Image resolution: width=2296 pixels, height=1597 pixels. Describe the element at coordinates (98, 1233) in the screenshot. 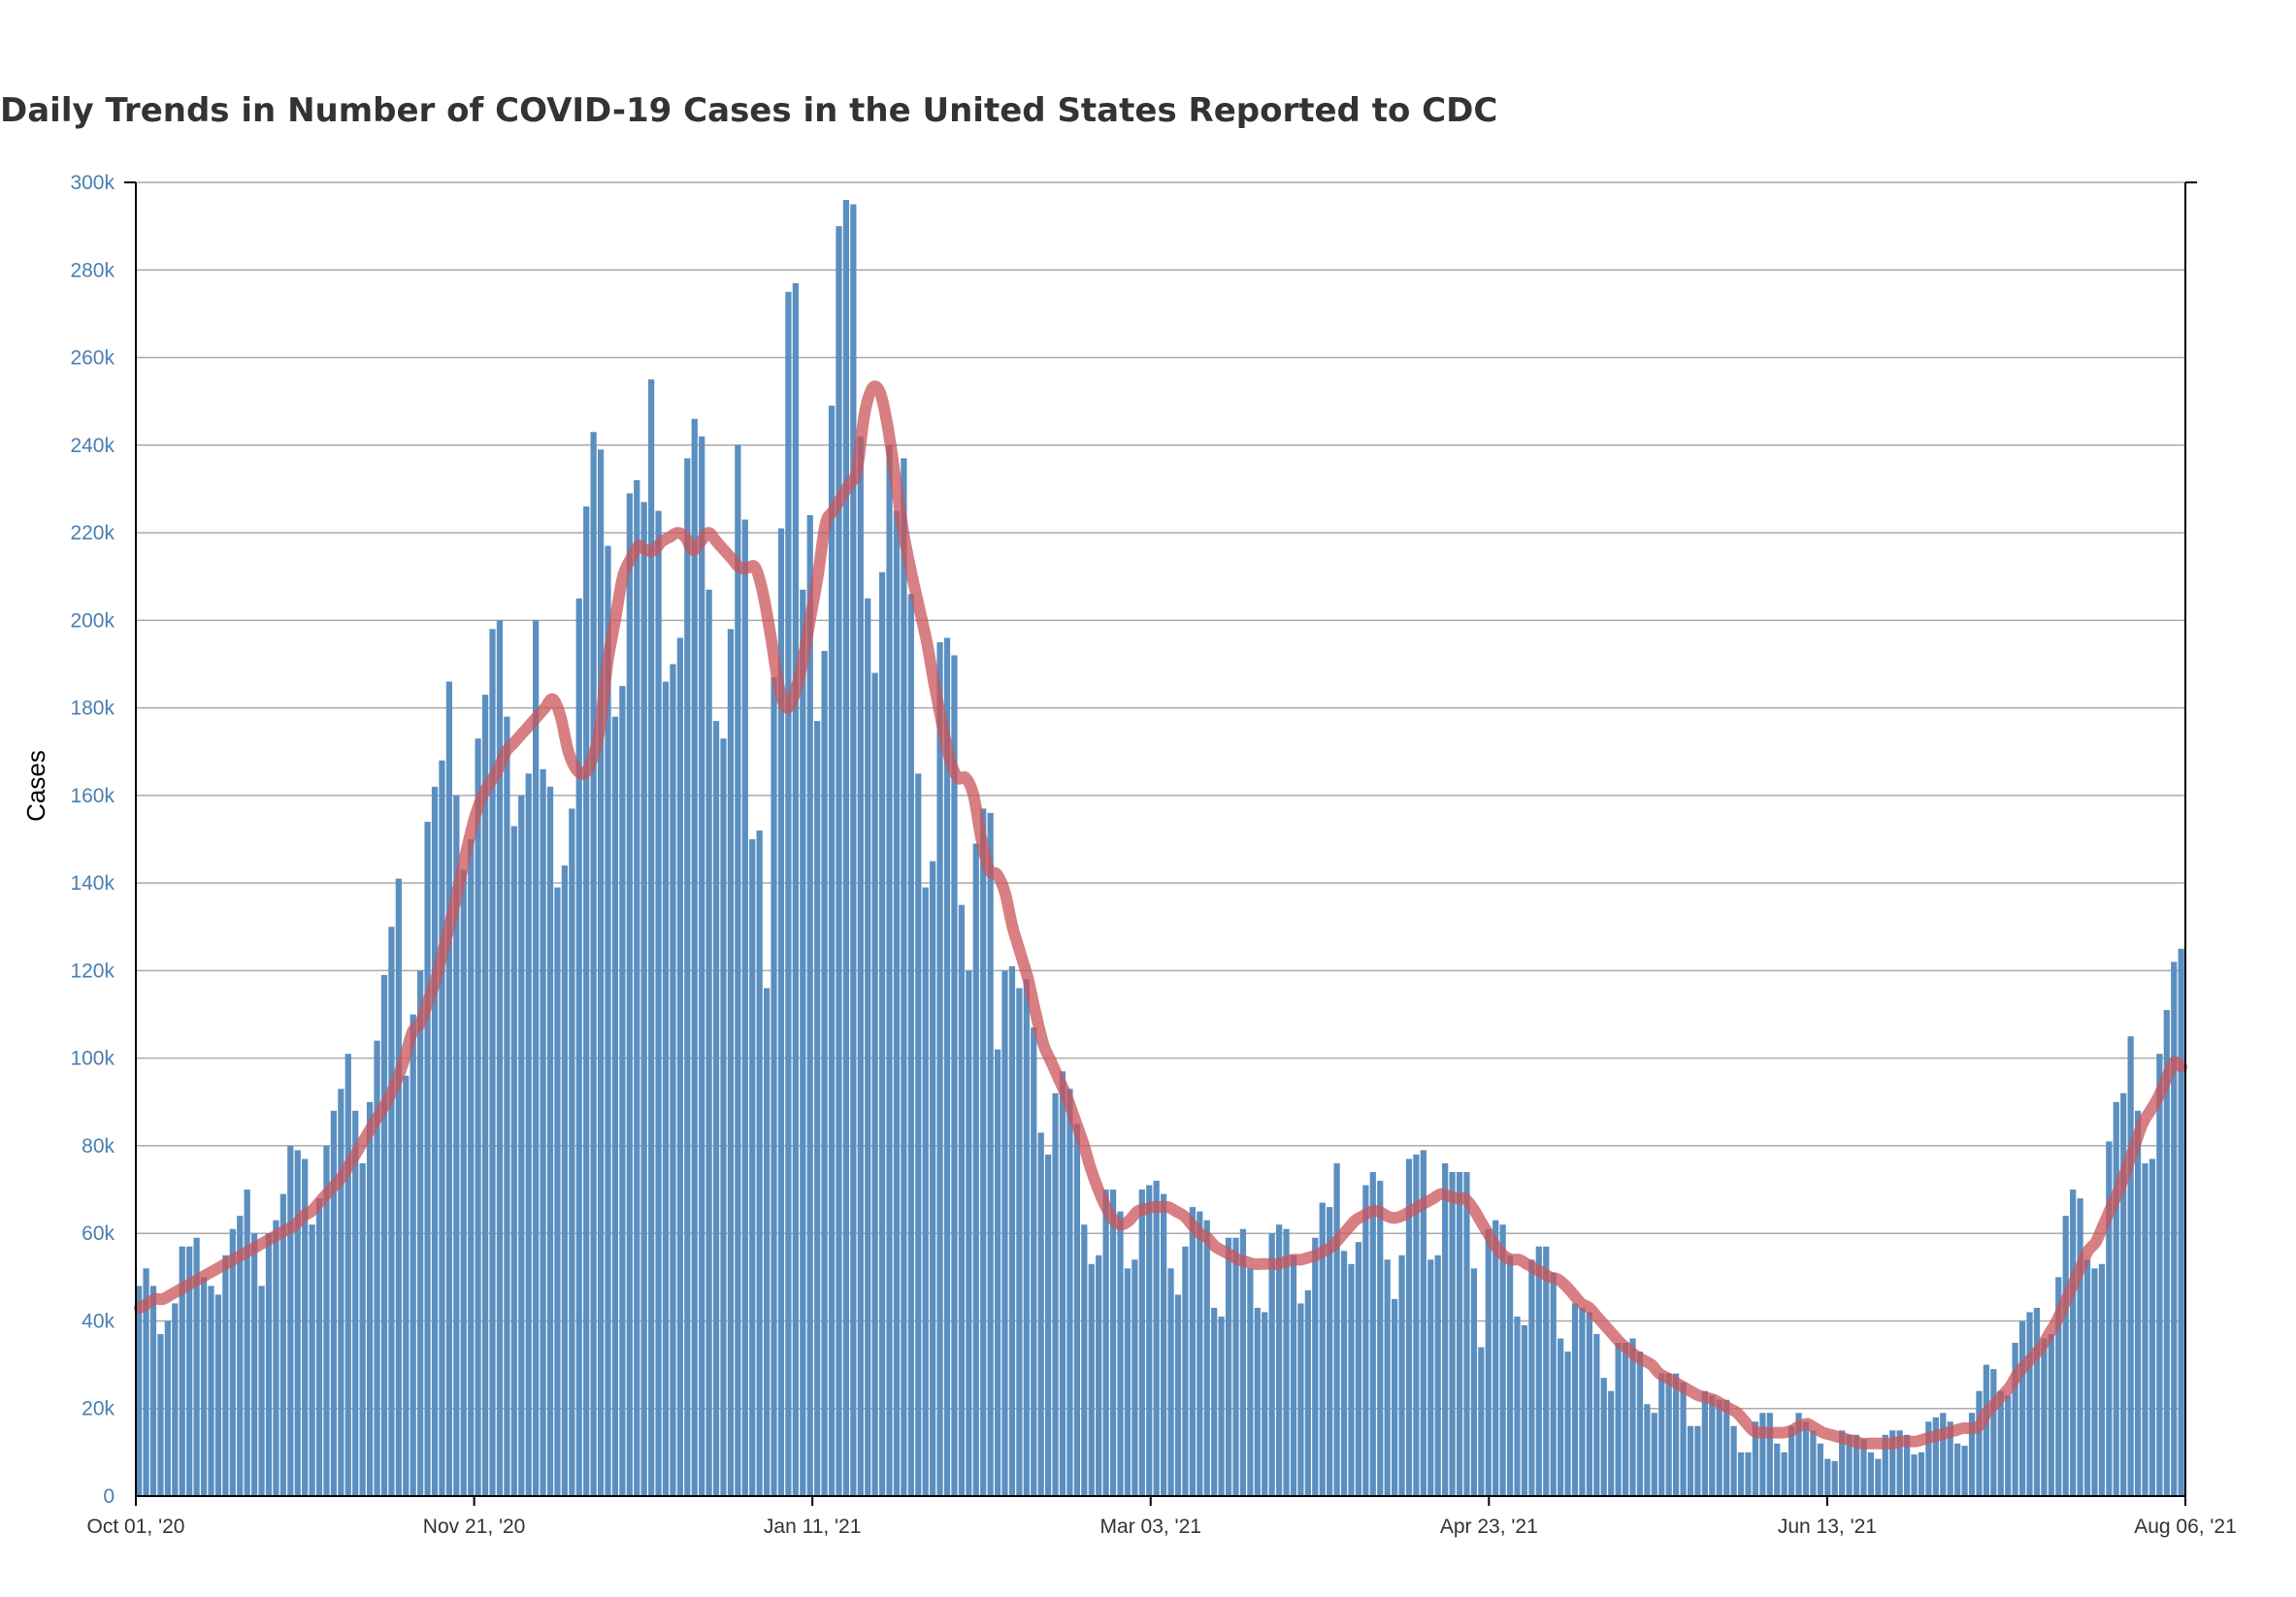

I see `y-tick-label-3: 60k` at that location.